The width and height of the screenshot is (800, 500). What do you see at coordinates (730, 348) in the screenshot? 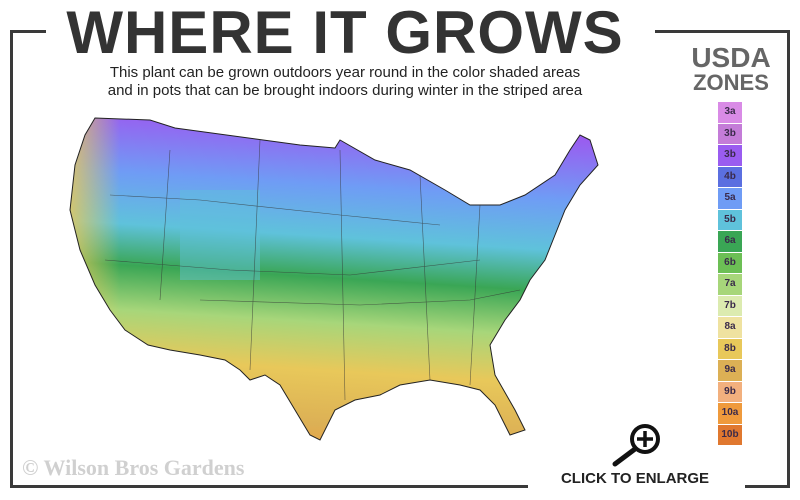
I see `legend-zone-swatch: 8b` at bounding box center [730, 348].